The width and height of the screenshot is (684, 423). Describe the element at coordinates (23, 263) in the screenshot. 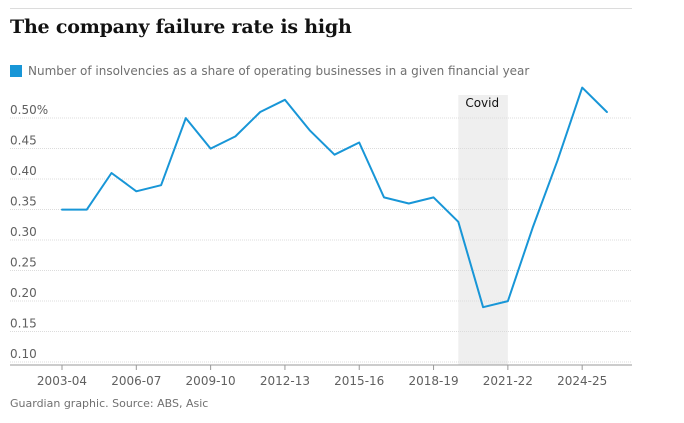

I see `y-tick-label: 0.25` at that location.